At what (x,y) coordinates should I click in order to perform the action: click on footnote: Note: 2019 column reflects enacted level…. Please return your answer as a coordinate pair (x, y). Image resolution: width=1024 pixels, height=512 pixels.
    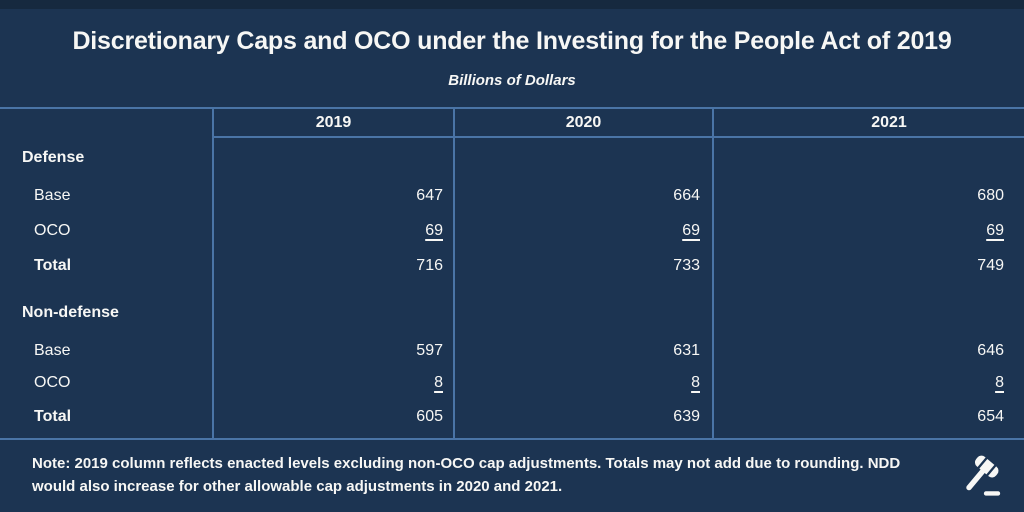
    Looking at the image, I should click on (466, 475).